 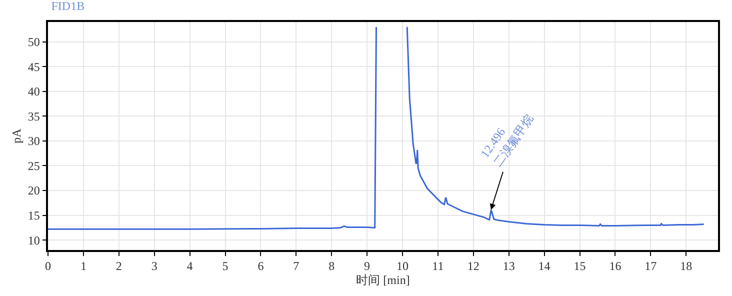 What do you see at coordinates (402, 266) in the screenshot?
I see `x-tick-label: 10` at bounding box center [402, 266].